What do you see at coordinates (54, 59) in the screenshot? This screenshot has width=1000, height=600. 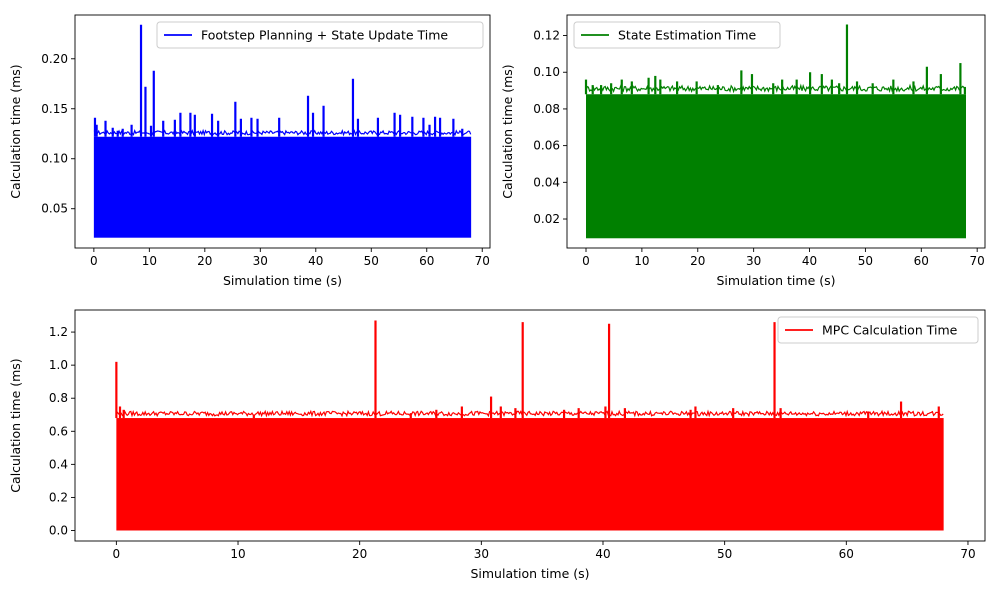 I see `y-tick-label: 0.20` at bounding box center [54, 59].